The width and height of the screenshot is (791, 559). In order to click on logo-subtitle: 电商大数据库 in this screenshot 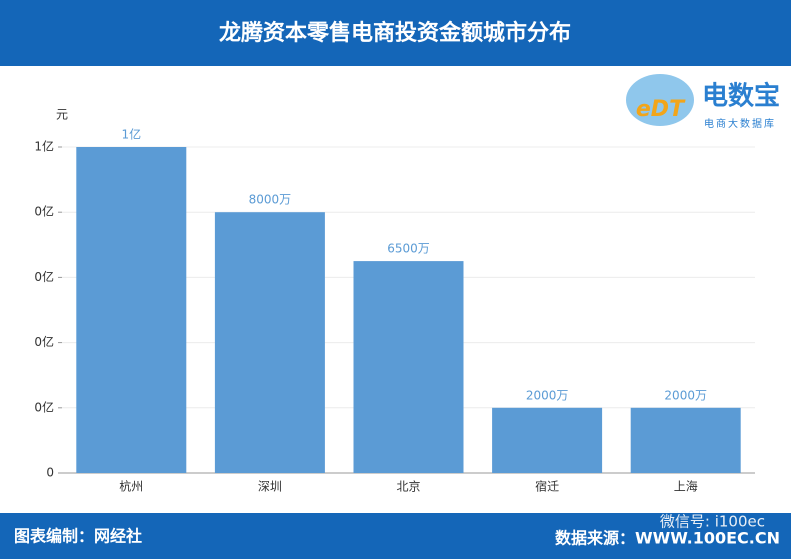, I will do `click(740, 123)`.